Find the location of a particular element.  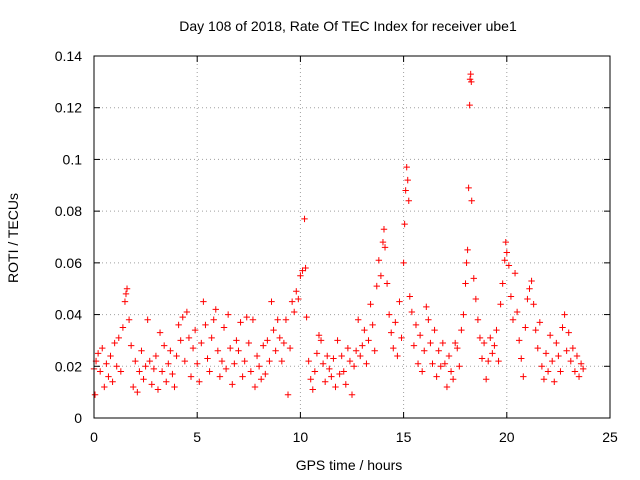

x-tick-label: 25 is located at coordinates (610, 437).